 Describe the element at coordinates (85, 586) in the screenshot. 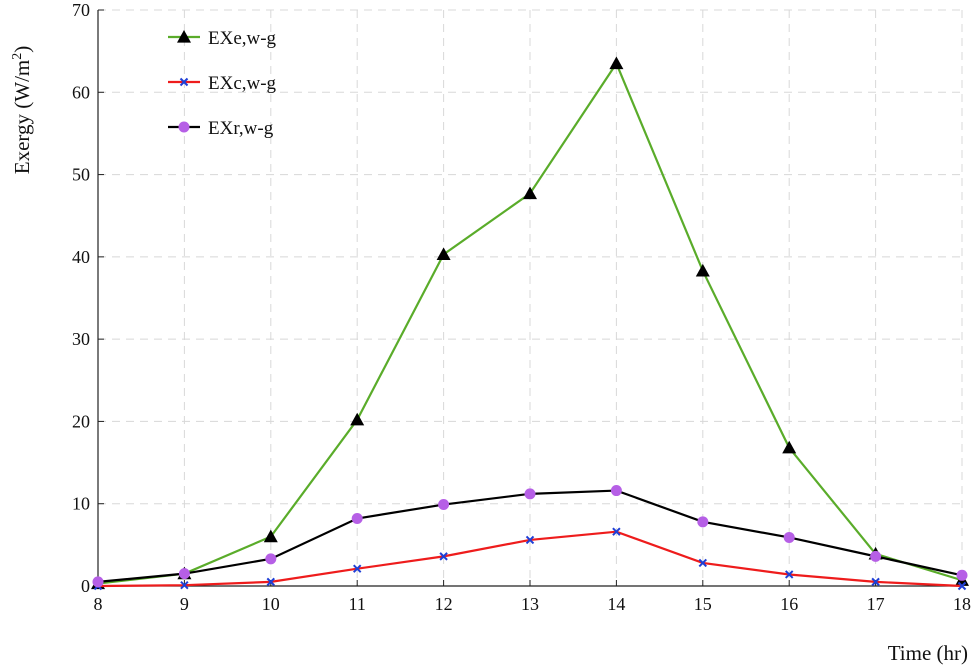

I see `y-tick-label: 0` at that location.